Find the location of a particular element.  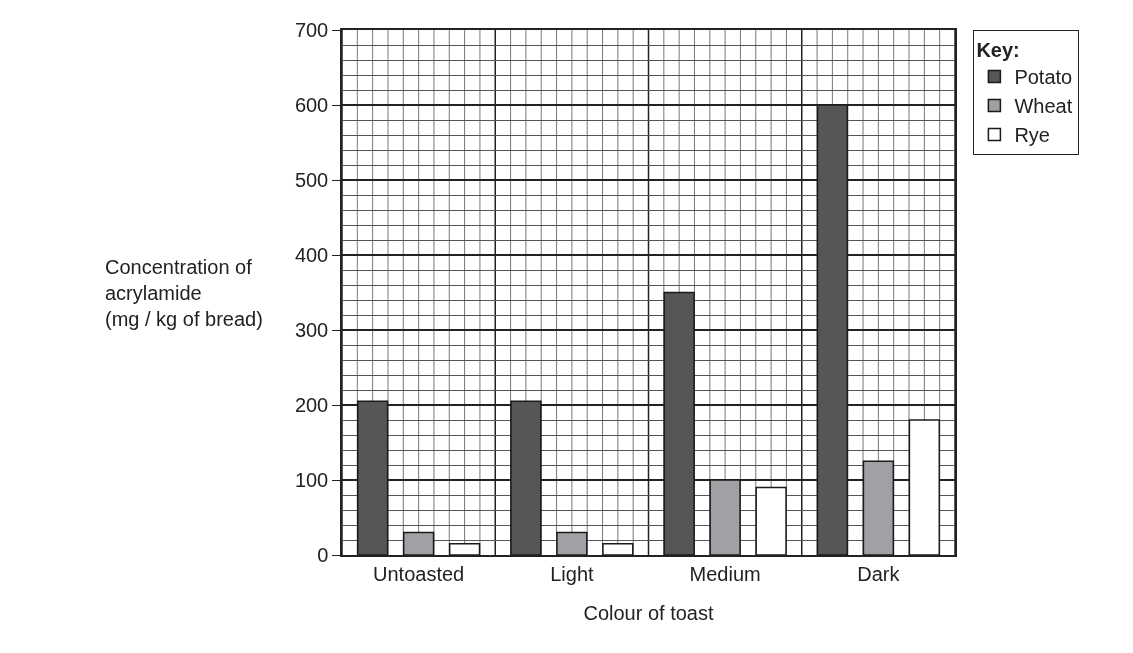

x-tick-label: Medium is located at coordinates (725, 573).